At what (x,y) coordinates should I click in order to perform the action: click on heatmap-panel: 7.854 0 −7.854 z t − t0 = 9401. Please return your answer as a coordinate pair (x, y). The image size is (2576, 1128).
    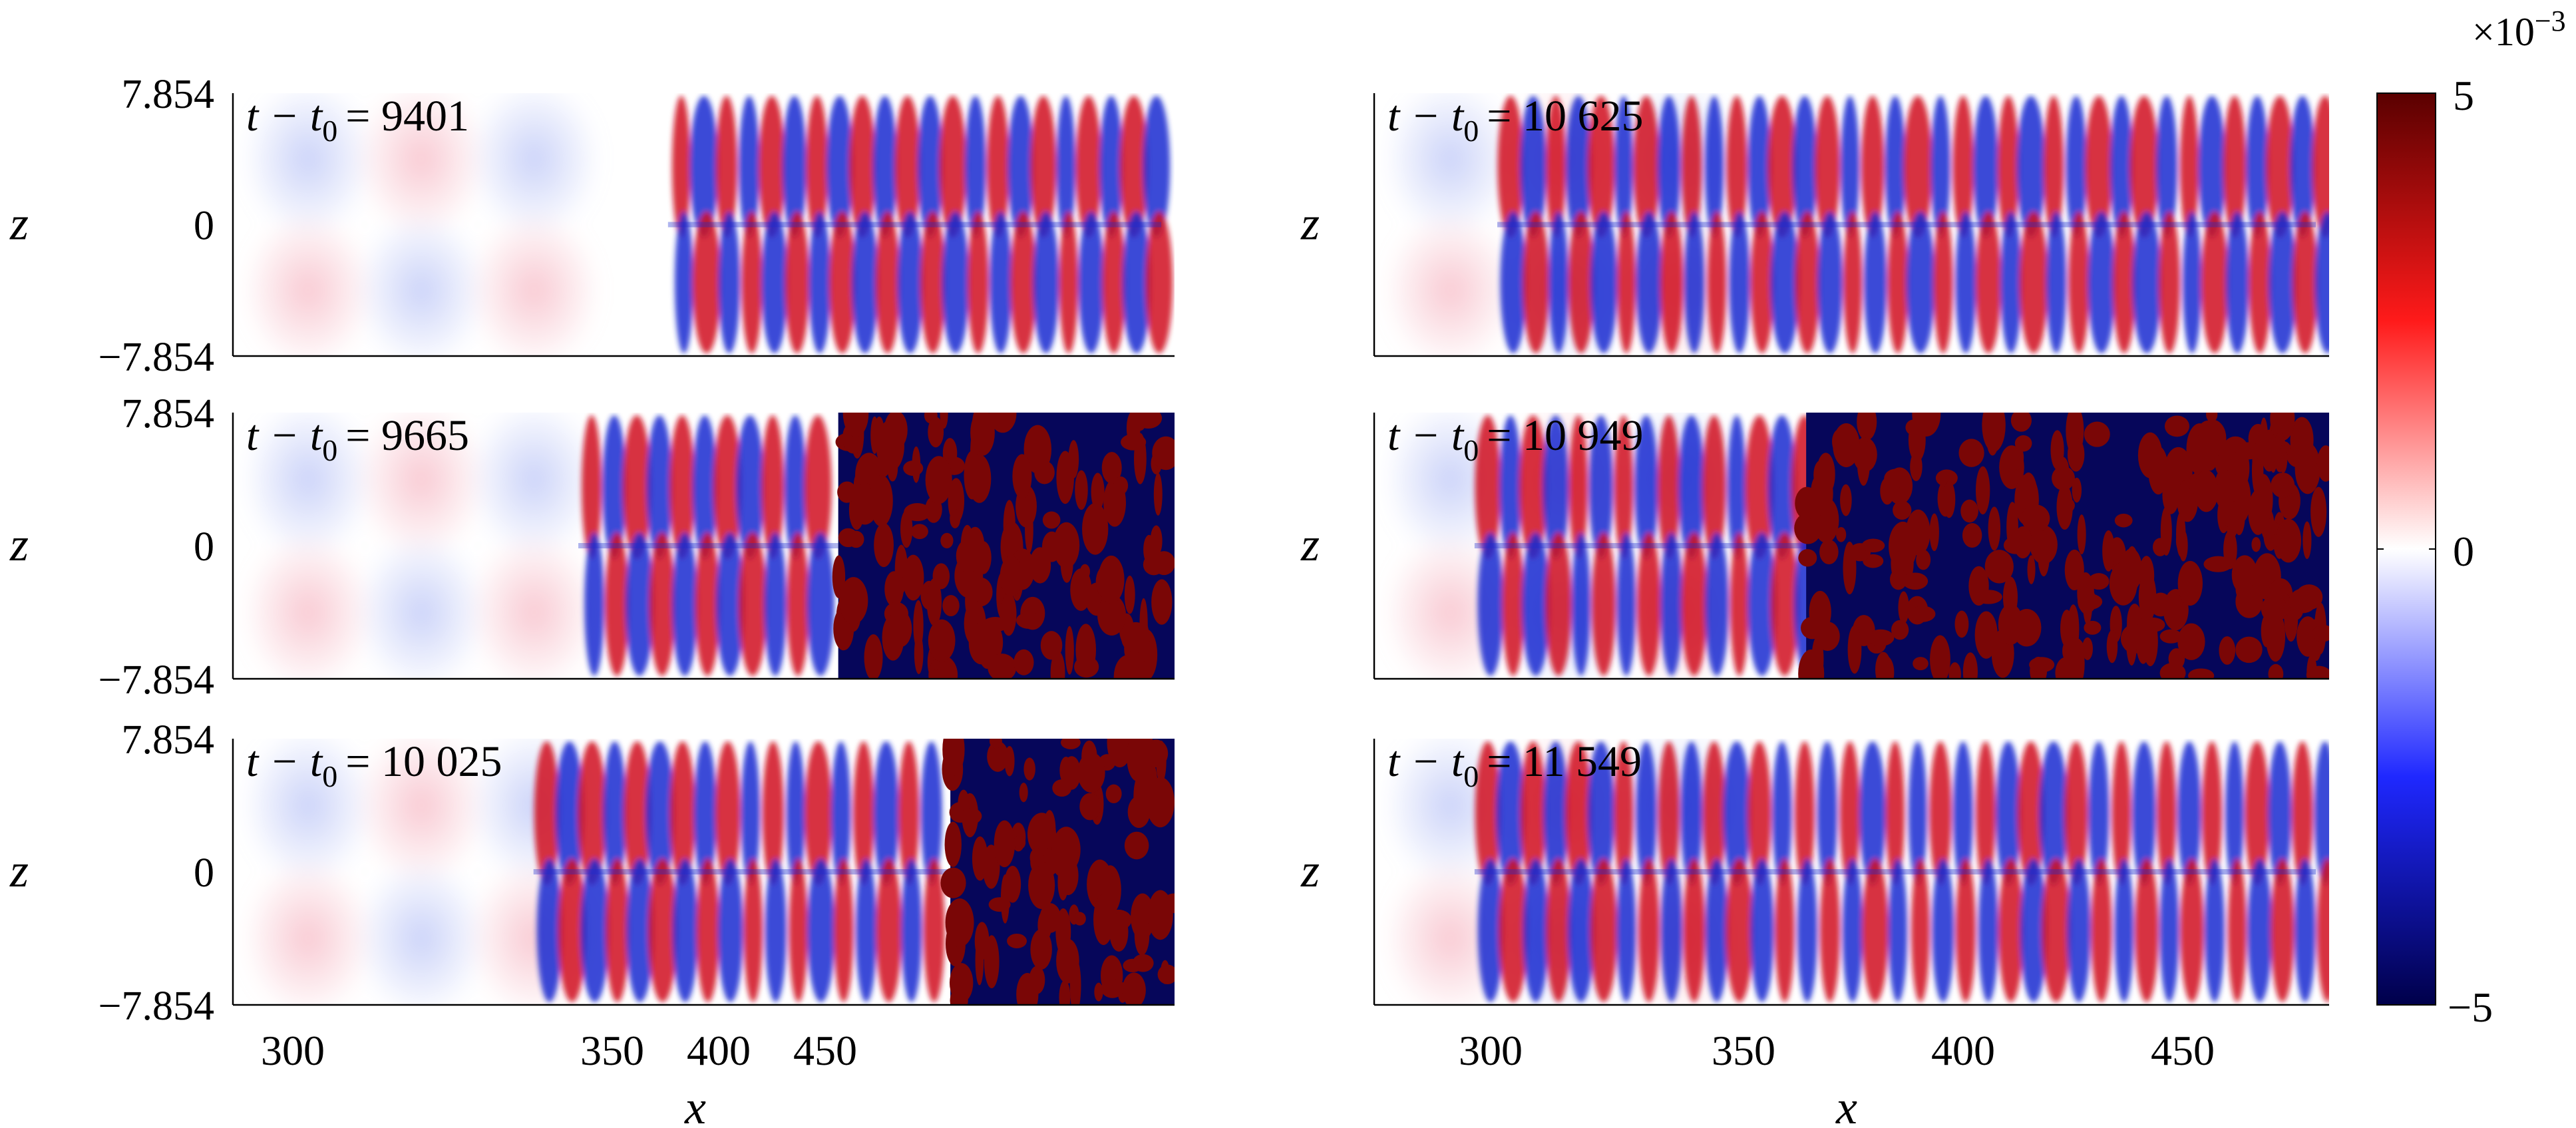
    Looking at the image, I should click on (592, 226).